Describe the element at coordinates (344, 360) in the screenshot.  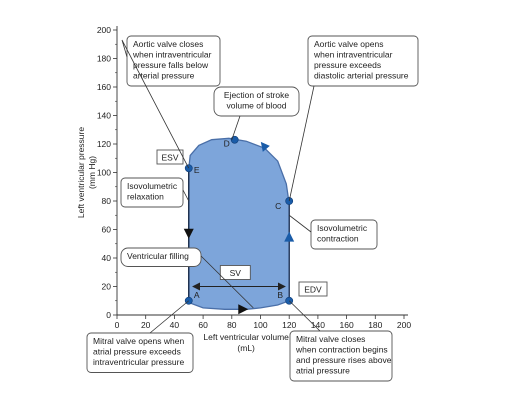
I see `callout-line: and pressure rises above` at that location.